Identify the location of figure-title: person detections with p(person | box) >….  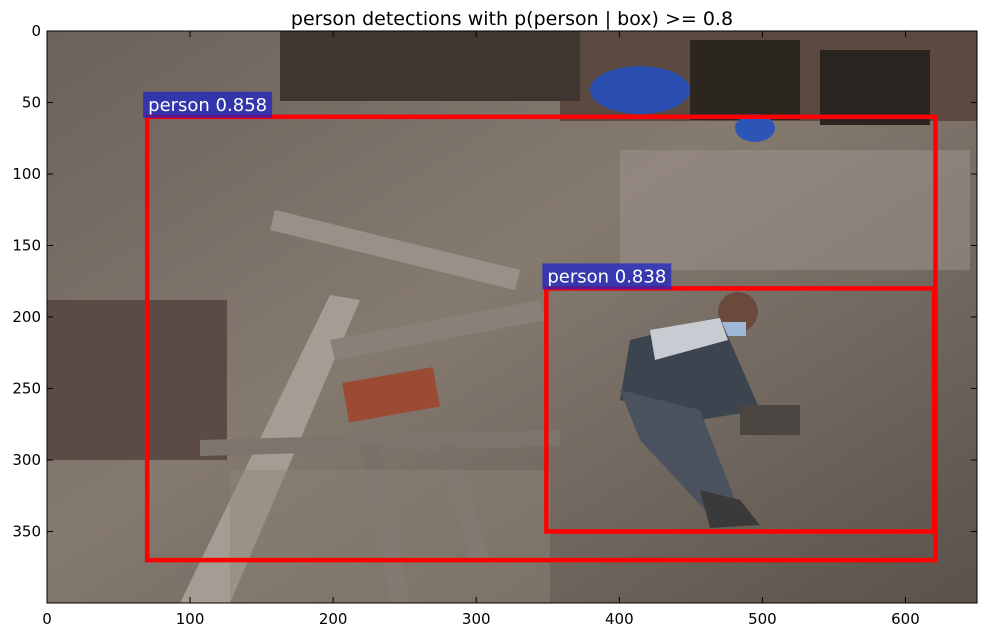
(512, 19).